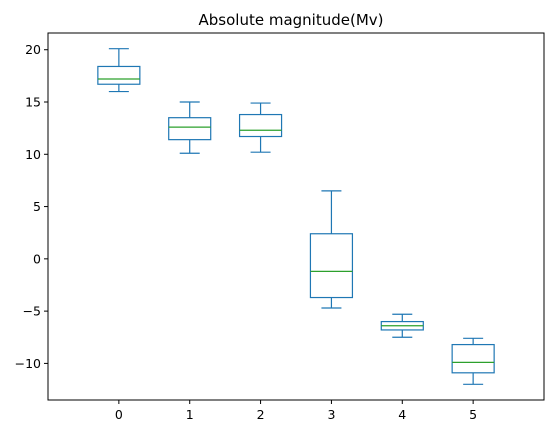  I want to click on x-tick-label: 0, so click(119, 414).